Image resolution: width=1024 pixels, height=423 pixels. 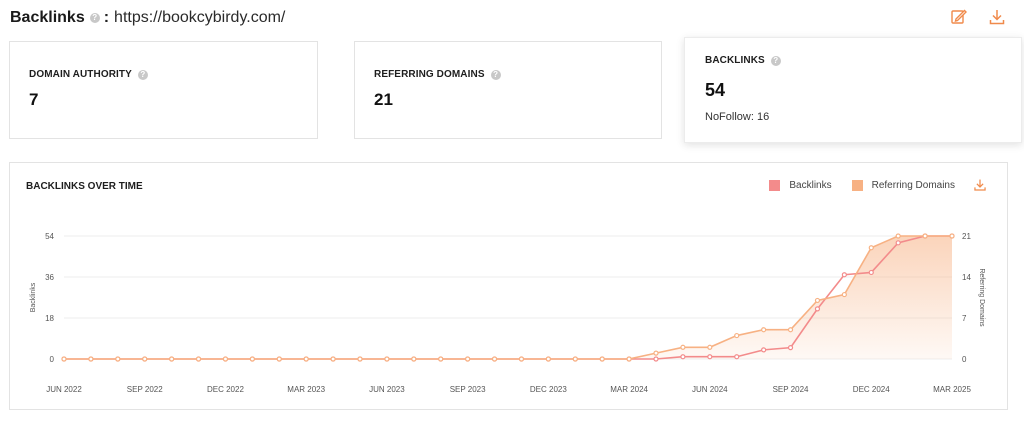 I want to click on legend-item-referring-domains: Referring Domains, so click(x=903, y=185).